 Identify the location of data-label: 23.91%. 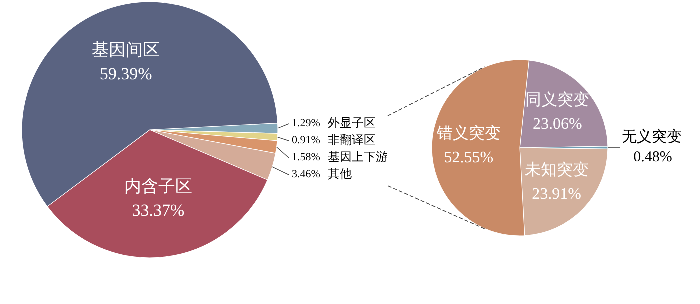
(557, 194).